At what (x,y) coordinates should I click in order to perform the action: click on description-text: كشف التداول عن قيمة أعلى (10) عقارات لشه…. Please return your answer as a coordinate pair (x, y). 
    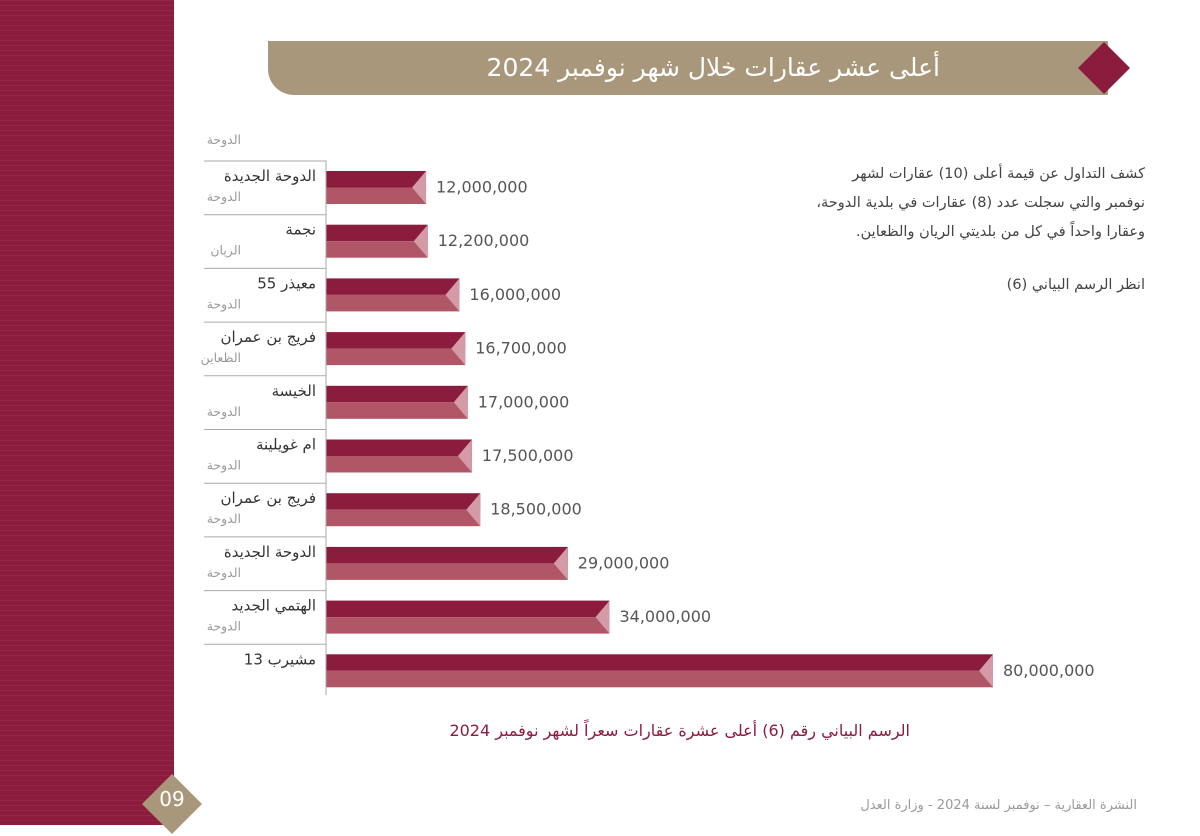
    Looking at the image, I should click on (942, 203).